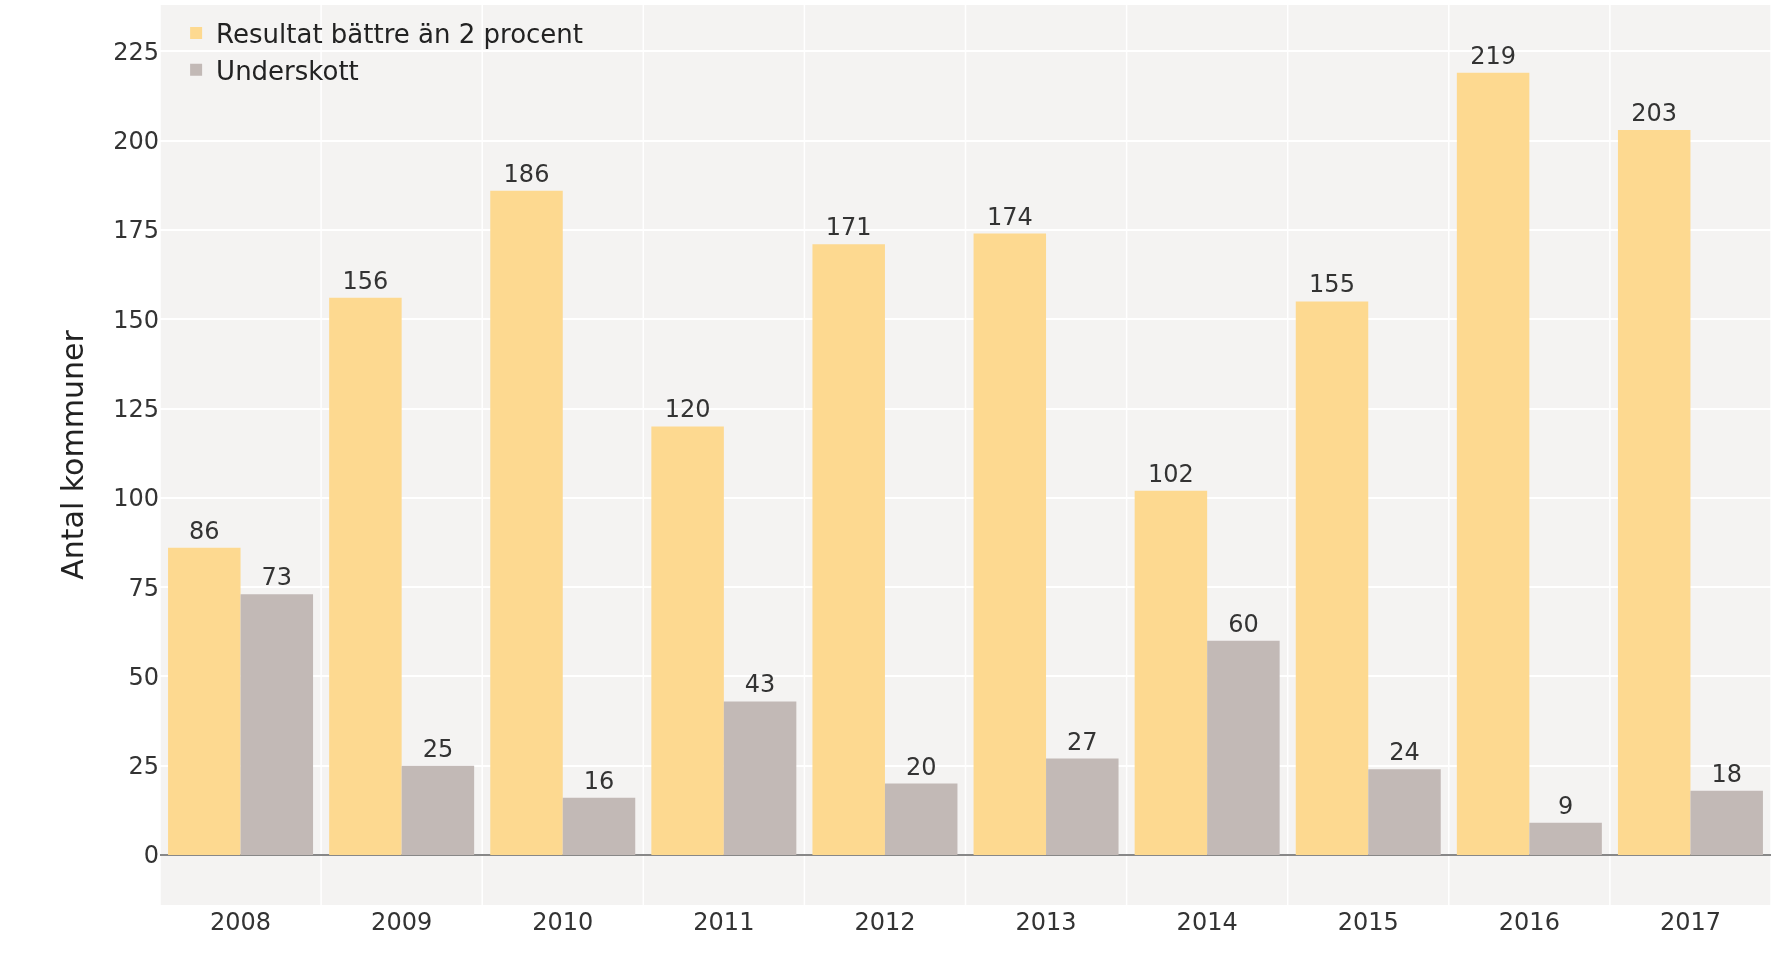  I want to click on x-tick-label: 2016, so click(1529, 922).